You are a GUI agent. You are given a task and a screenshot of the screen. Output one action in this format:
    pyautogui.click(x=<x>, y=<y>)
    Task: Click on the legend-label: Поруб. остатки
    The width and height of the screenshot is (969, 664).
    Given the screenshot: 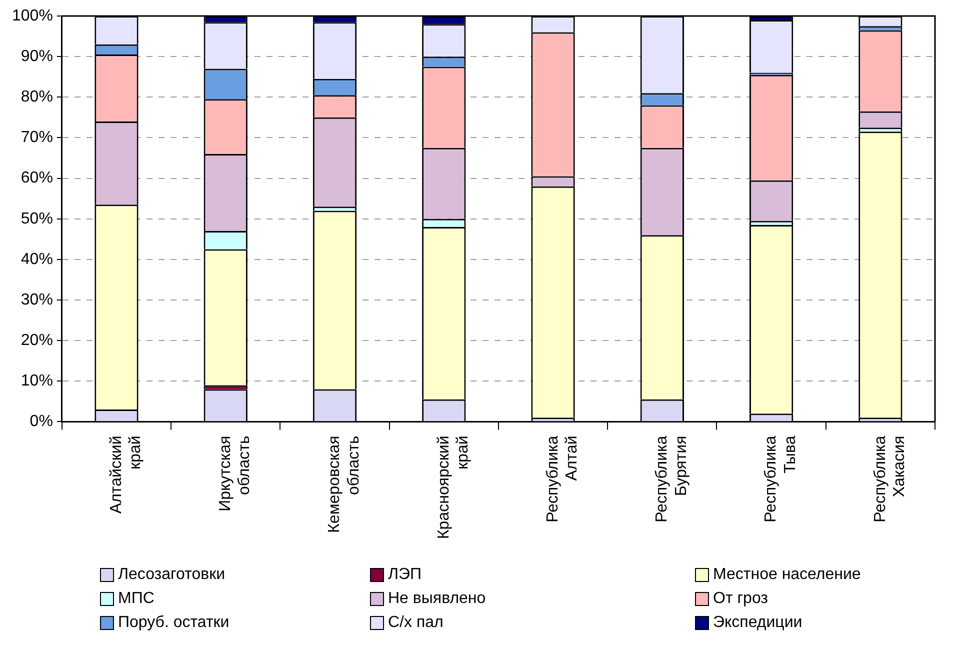 What is the action you would take?
    pyautogui.click(x=174, y=623)
    